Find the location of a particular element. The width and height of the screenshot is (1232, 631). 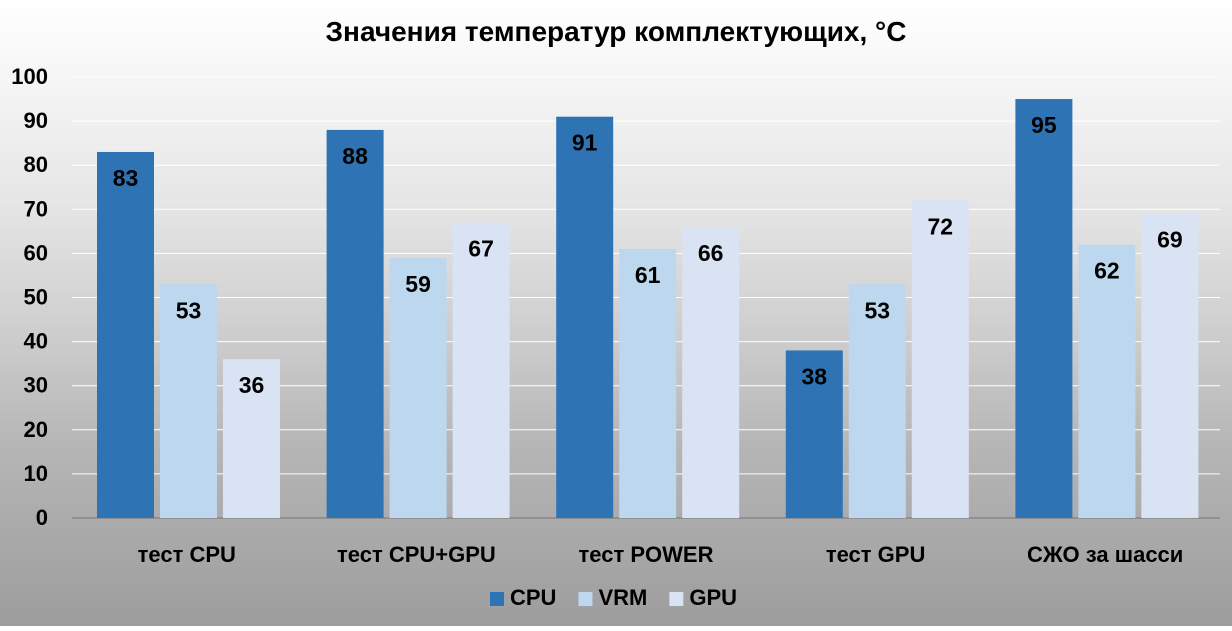

legend-swatch-gpu is located at coordinates (676, 599).